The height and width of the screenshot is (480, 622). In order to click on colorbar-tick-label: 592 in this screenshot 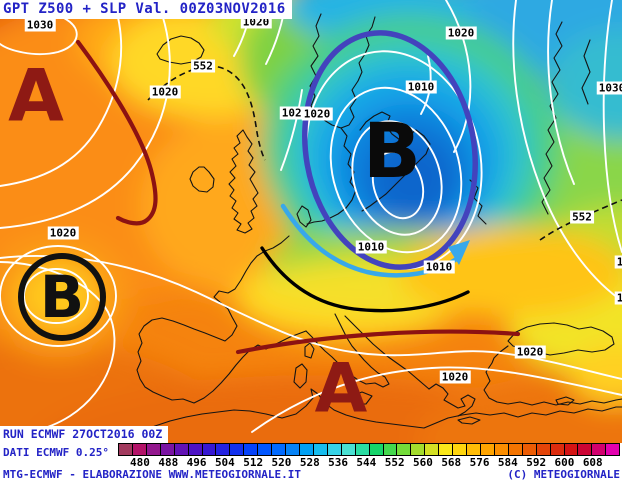, I will do `click(536, 462)`.